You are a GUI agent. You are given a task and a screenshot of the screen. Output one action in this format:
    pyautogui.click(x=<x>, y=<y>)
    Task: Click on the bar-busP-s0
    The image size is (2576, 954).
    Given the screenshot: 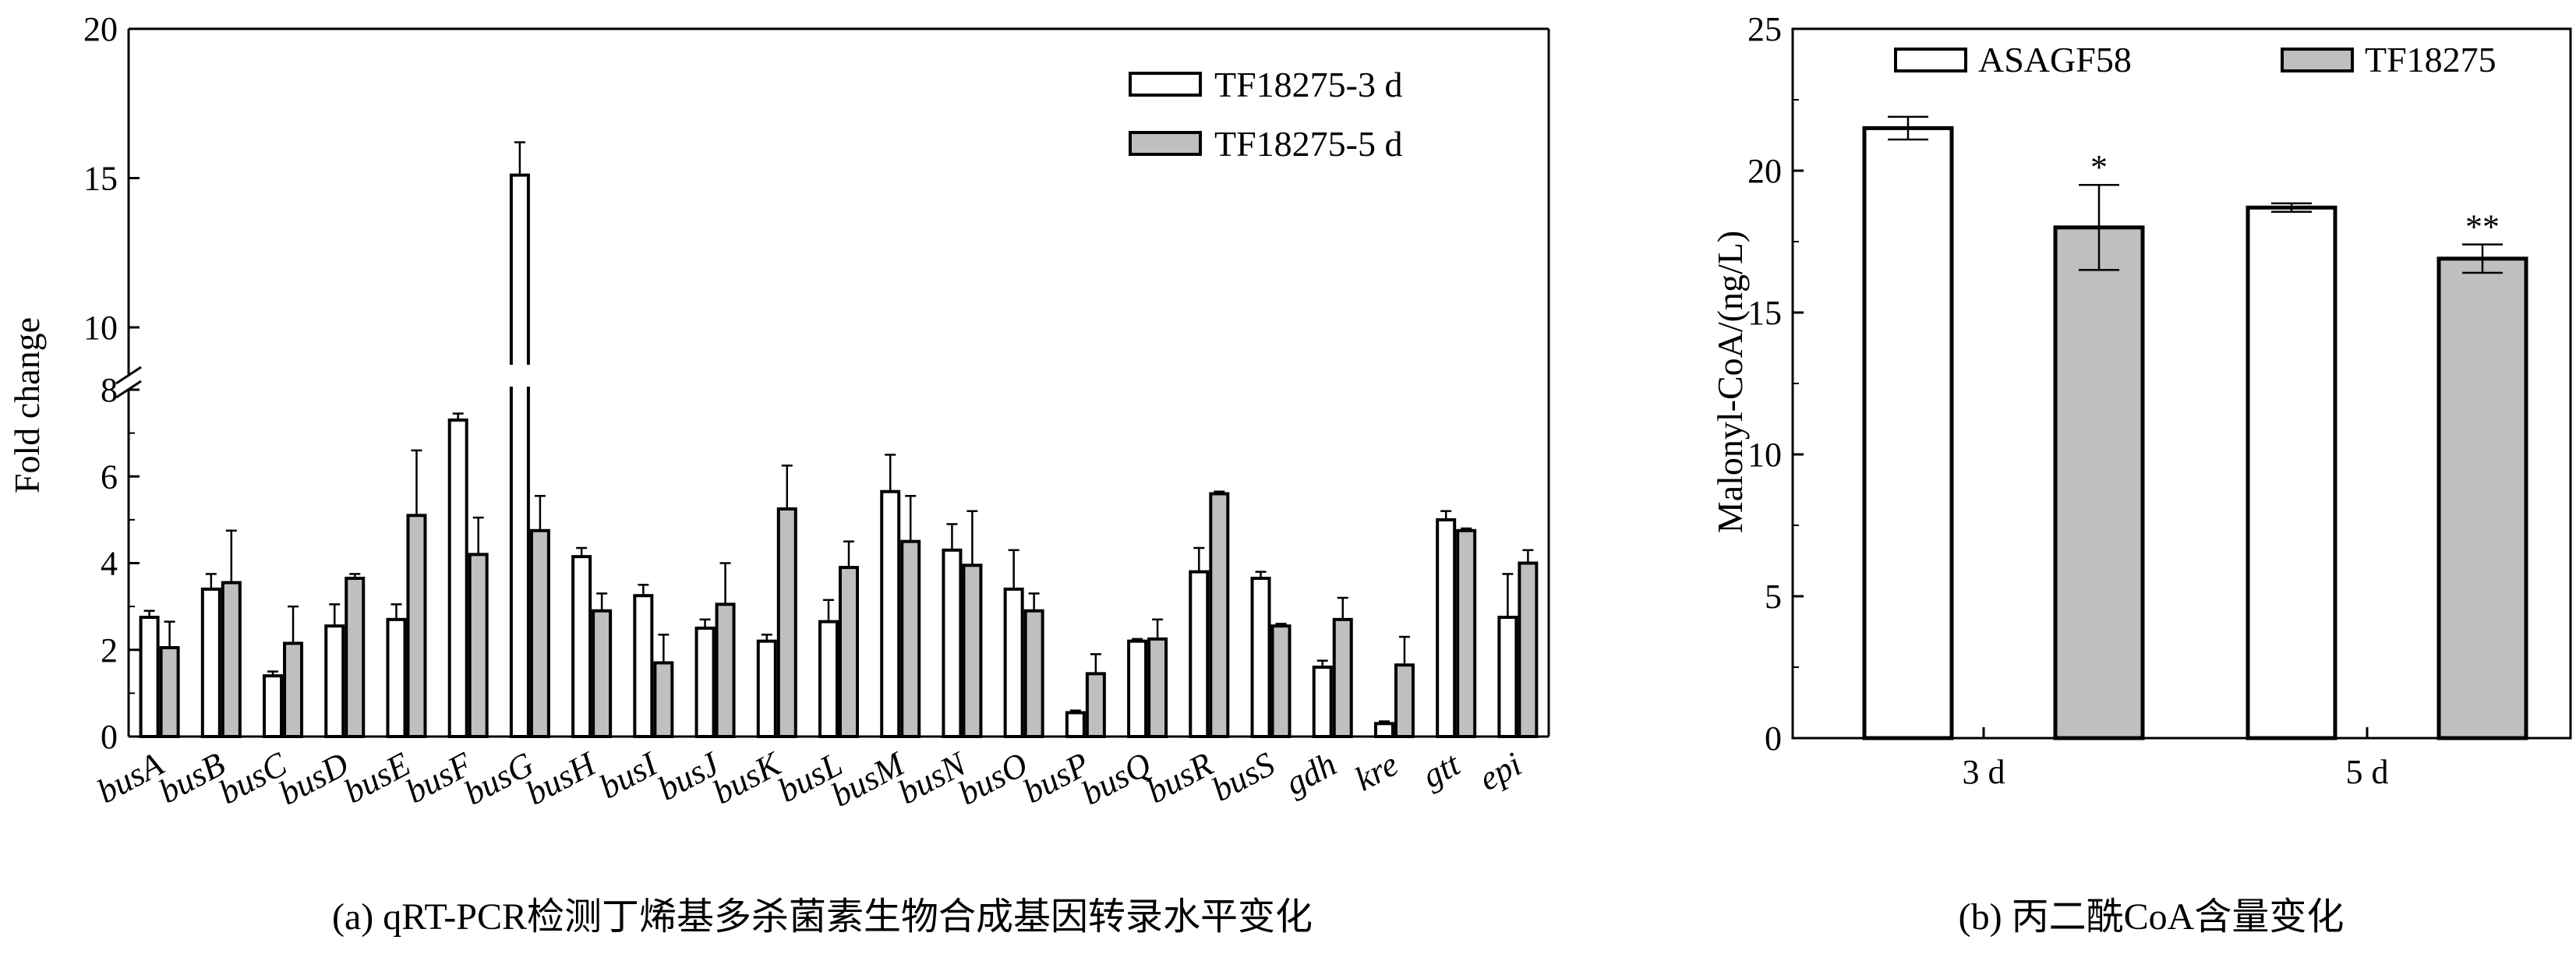 What is the action you would take?
    pyautogui.click(x=1075, y=724)
    